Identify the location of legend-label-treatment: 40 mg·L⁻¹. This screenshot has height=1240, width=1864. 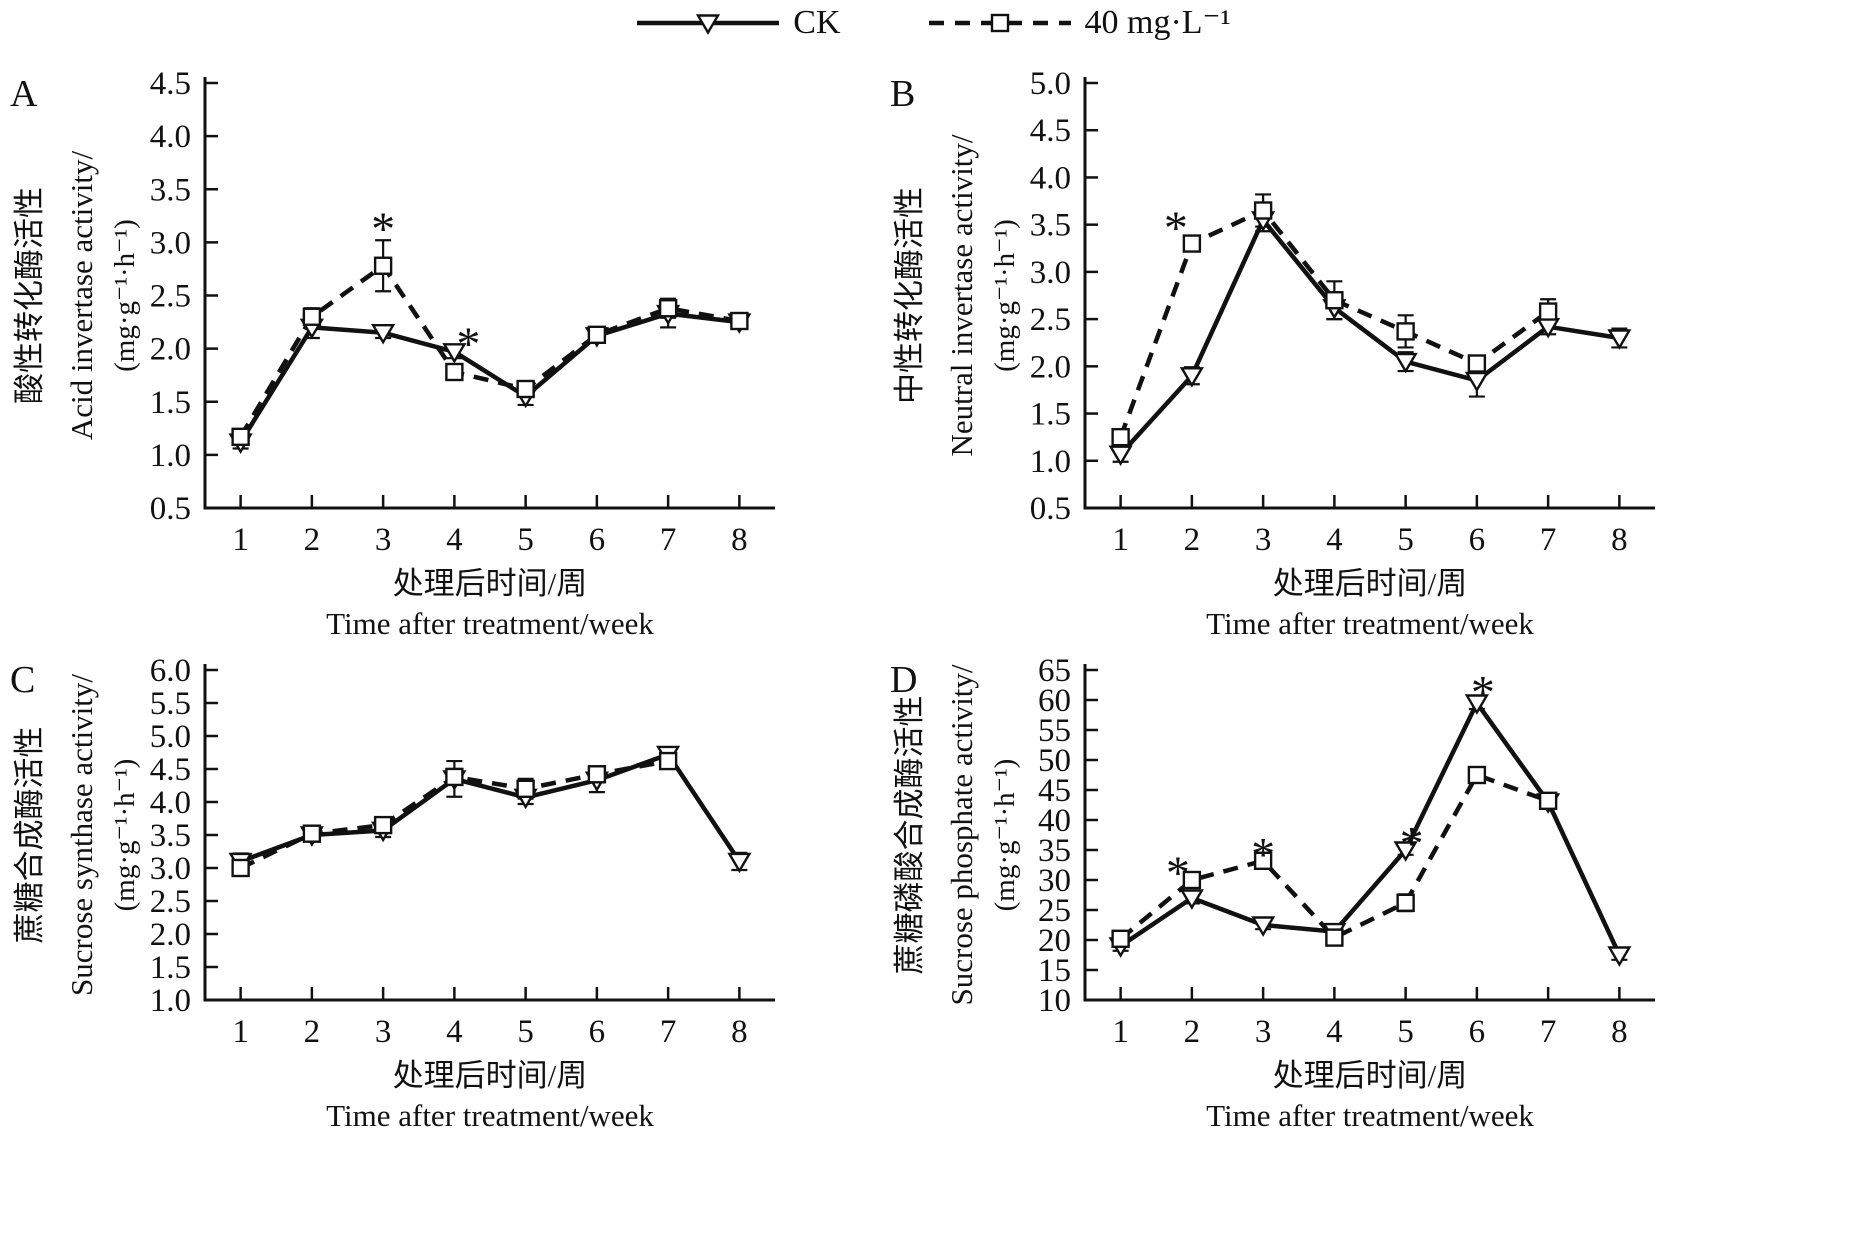
(1157, 22).